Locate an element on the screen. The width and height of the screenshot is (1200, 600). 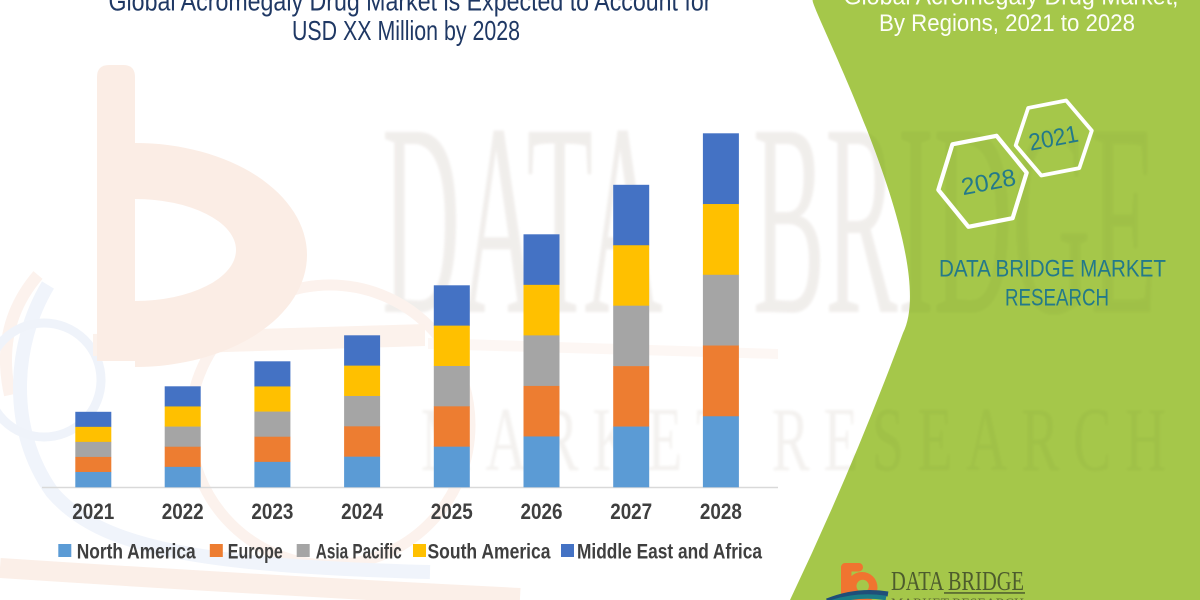
svg-text: DATA BRIDGE MARKET is located at coordinates (1052, 268).